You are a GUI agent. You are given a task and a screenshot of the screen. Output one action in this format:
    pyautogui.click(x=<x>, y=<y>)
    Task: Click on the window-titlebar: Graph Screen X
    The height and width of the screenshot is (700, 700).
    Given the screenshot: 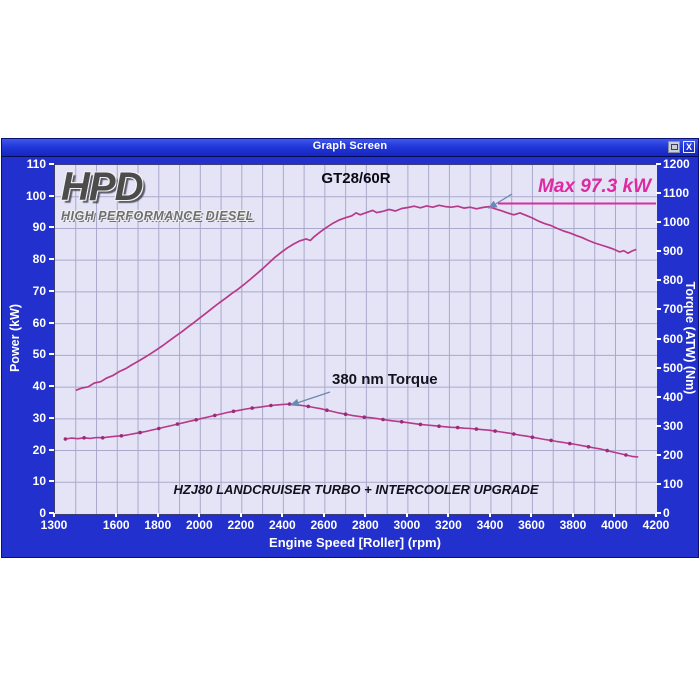 What is the action you would take?
    pyautogui.click(x=350, y=148)
    